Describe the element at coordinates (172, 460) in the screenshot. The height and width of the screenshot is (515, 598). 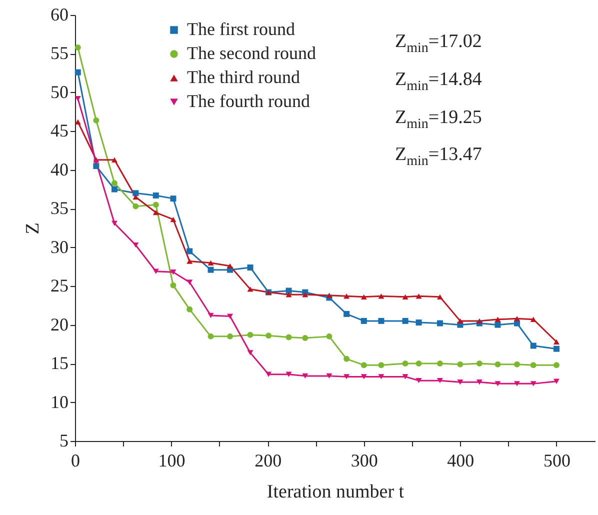
I see `x-tick-label: 100` at that location.